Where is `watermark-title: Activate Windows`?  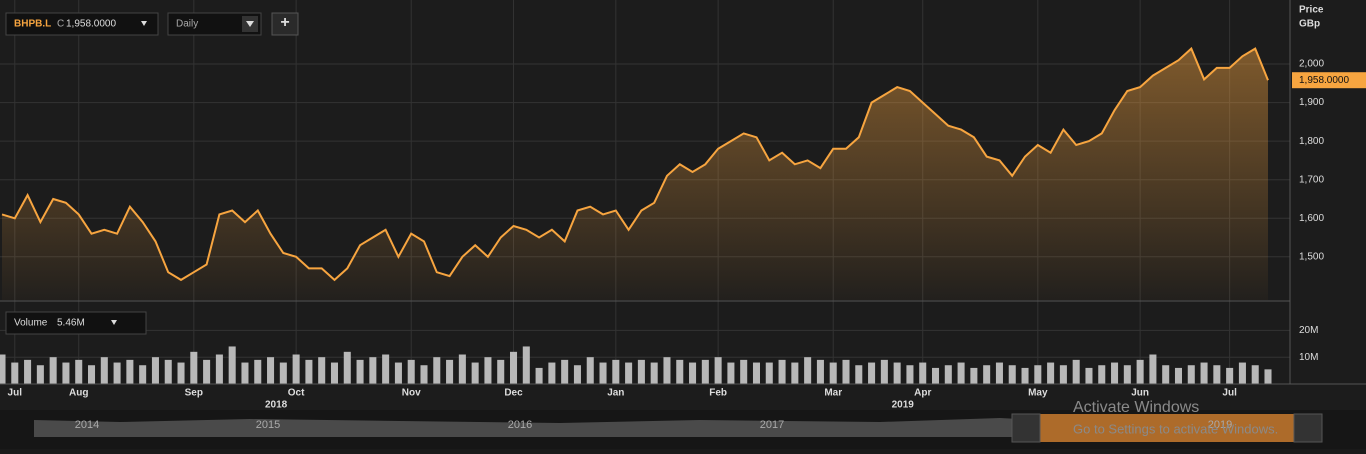
watermark-title: Activate Windows is located at coordinates (1136, 407).